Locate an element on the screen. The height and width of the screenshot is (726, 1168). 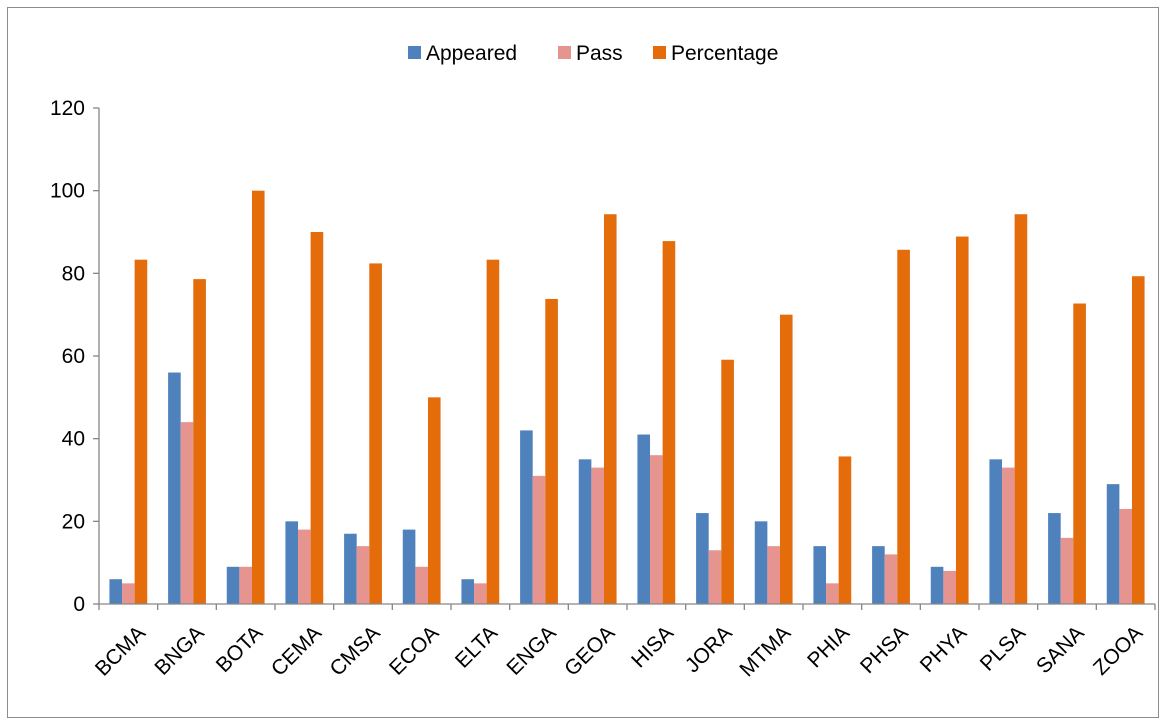
x-tick-label: PLSA is located at coordinates (1003, 648).